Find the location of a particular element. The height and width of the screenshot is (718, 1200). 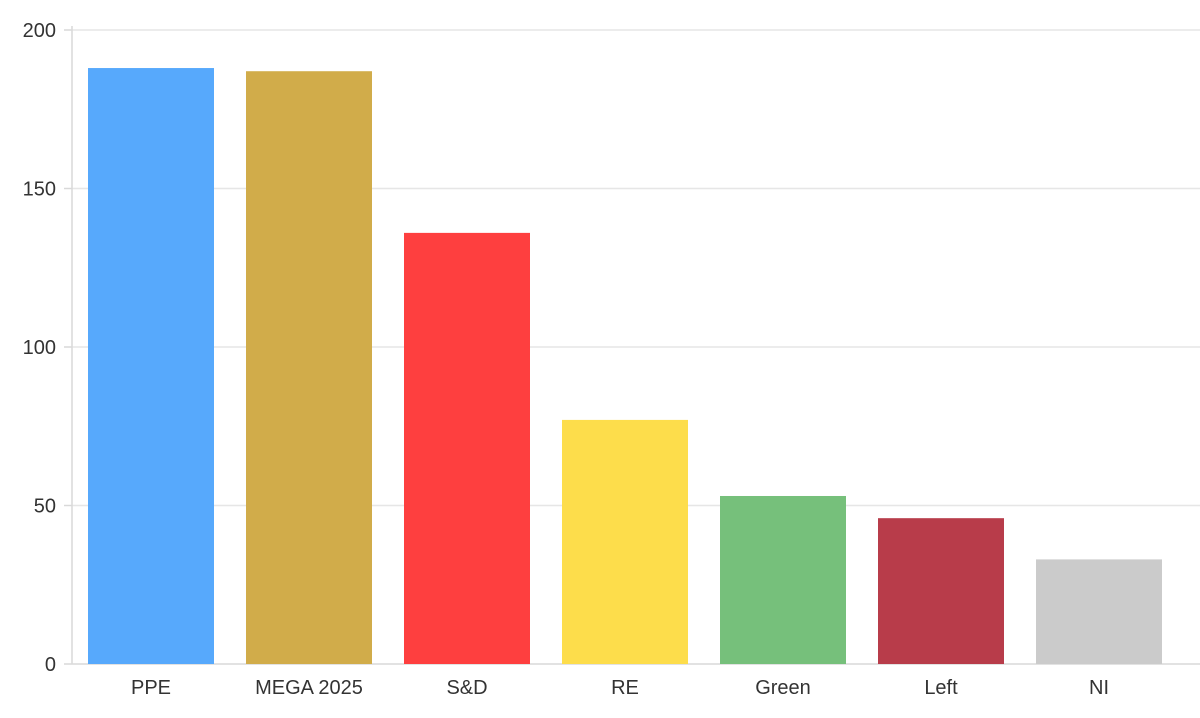

x-tick-label-re: RE is located at coordinates (625, 688).